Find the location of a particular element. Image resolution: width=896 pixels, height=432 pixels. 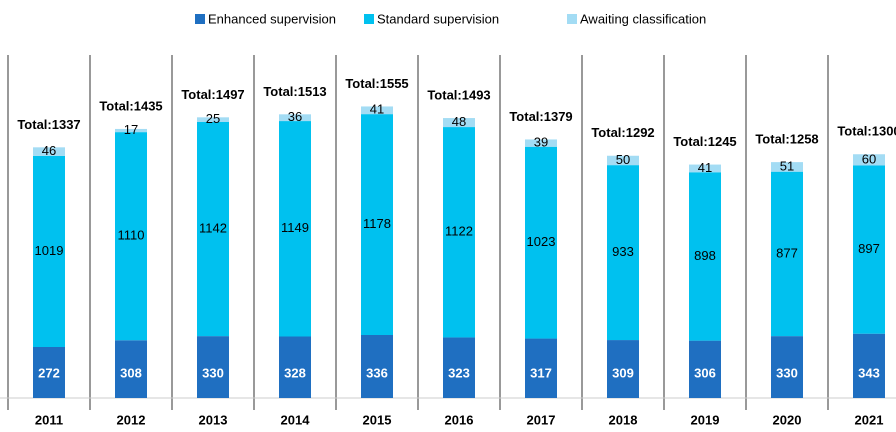

data-label: 17 is located at coordinates (131, 129).